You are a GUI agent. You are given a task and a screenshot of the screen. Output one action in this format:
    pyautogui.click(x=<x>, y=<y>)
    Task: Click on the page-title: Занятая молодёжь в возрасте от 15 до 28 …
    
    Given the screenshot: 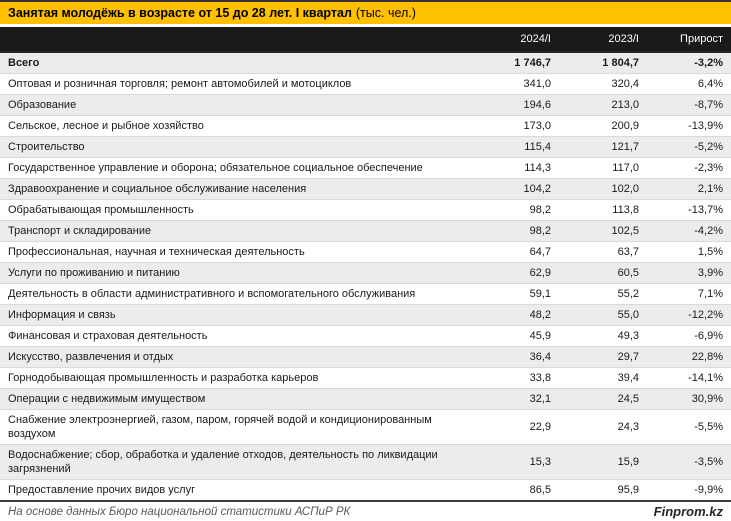 What is the action you would take?
    pyautogui.click(x=180, y=13)
    